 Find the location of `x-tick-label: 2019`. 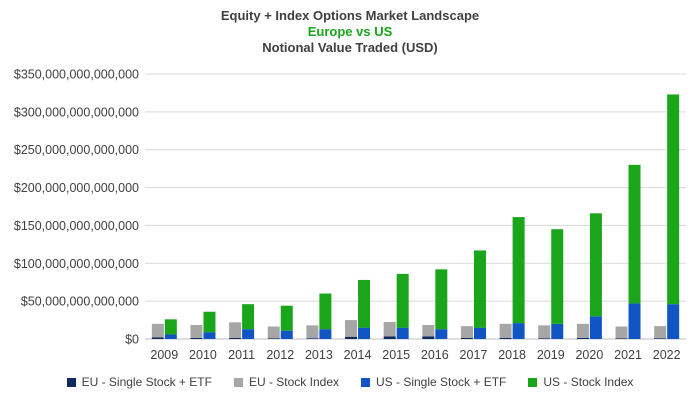

x-tick-label: 2019 is located at coordinates (551, 355).